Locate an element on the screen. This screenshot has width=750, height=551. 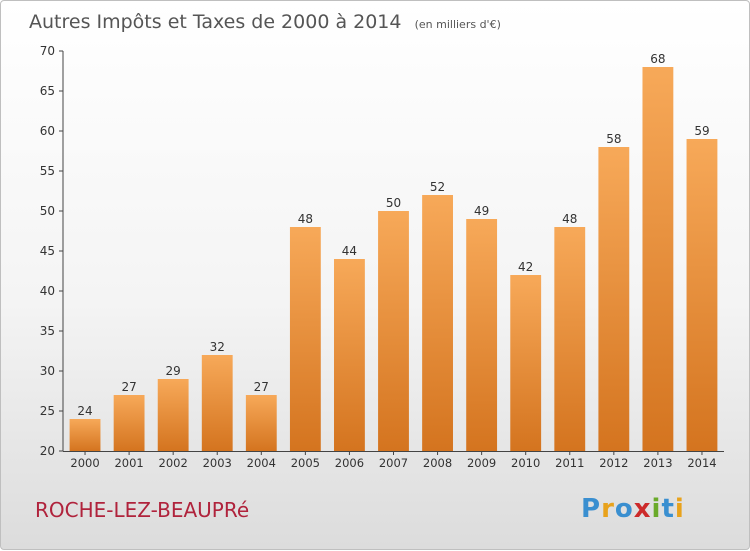
bar-2006 is located at coordinates (349, 355).